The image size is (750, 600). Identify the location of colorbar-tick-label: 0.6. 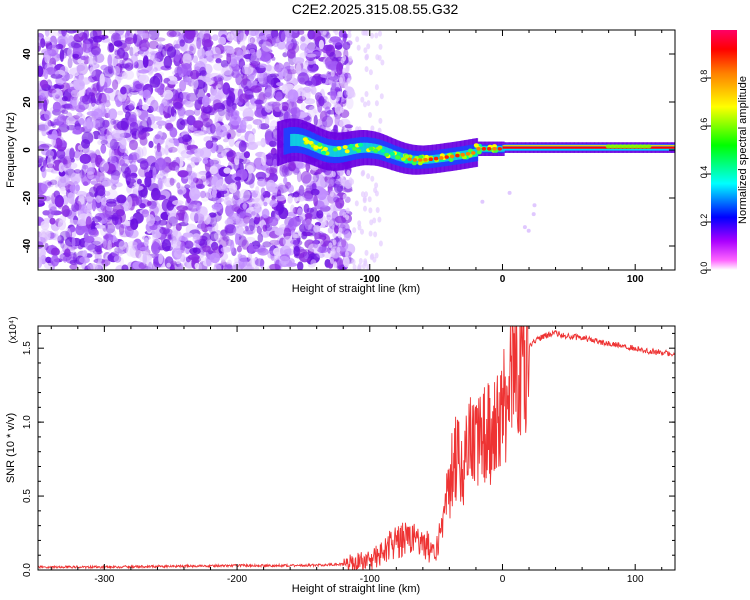
(704, 124).